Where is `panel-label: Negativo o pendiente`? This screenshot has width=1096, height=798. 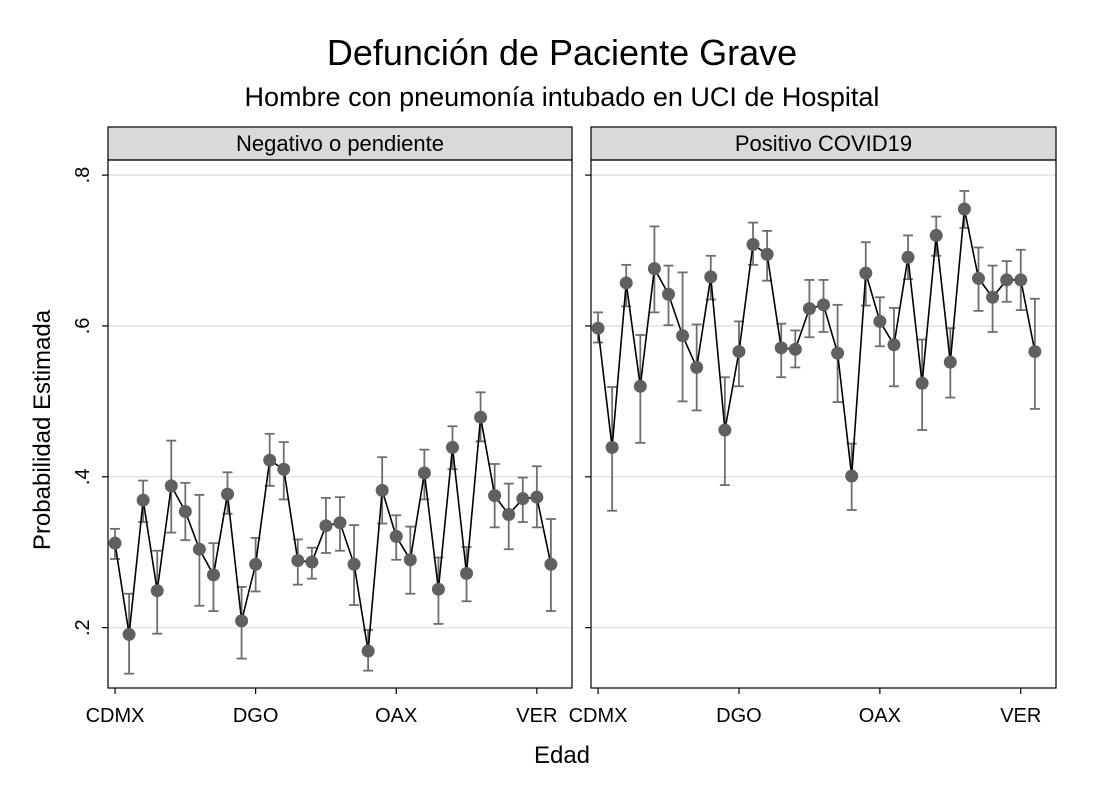 panel-label: Negativo o pendiente is located at coordinates (340, 143).